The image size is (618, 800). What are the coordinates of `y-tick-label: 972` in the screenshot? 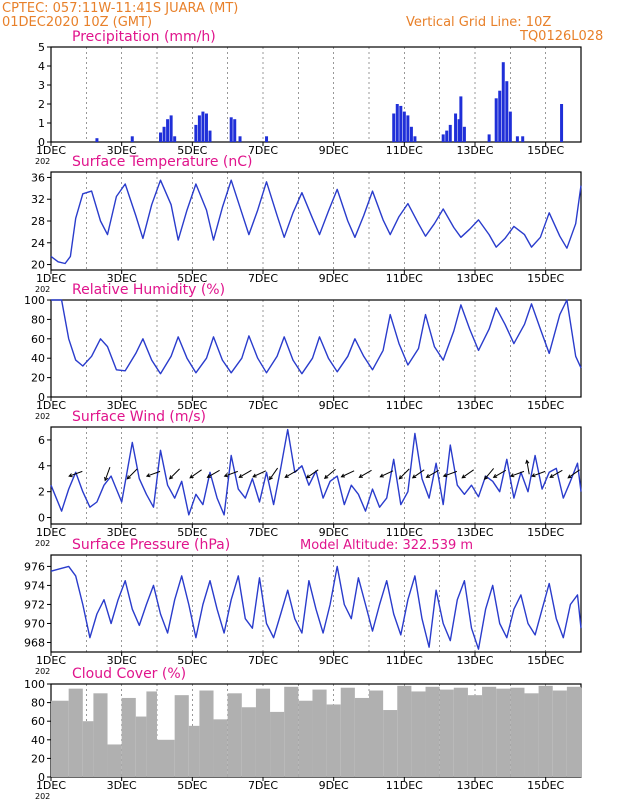 It's located at (34, 604).